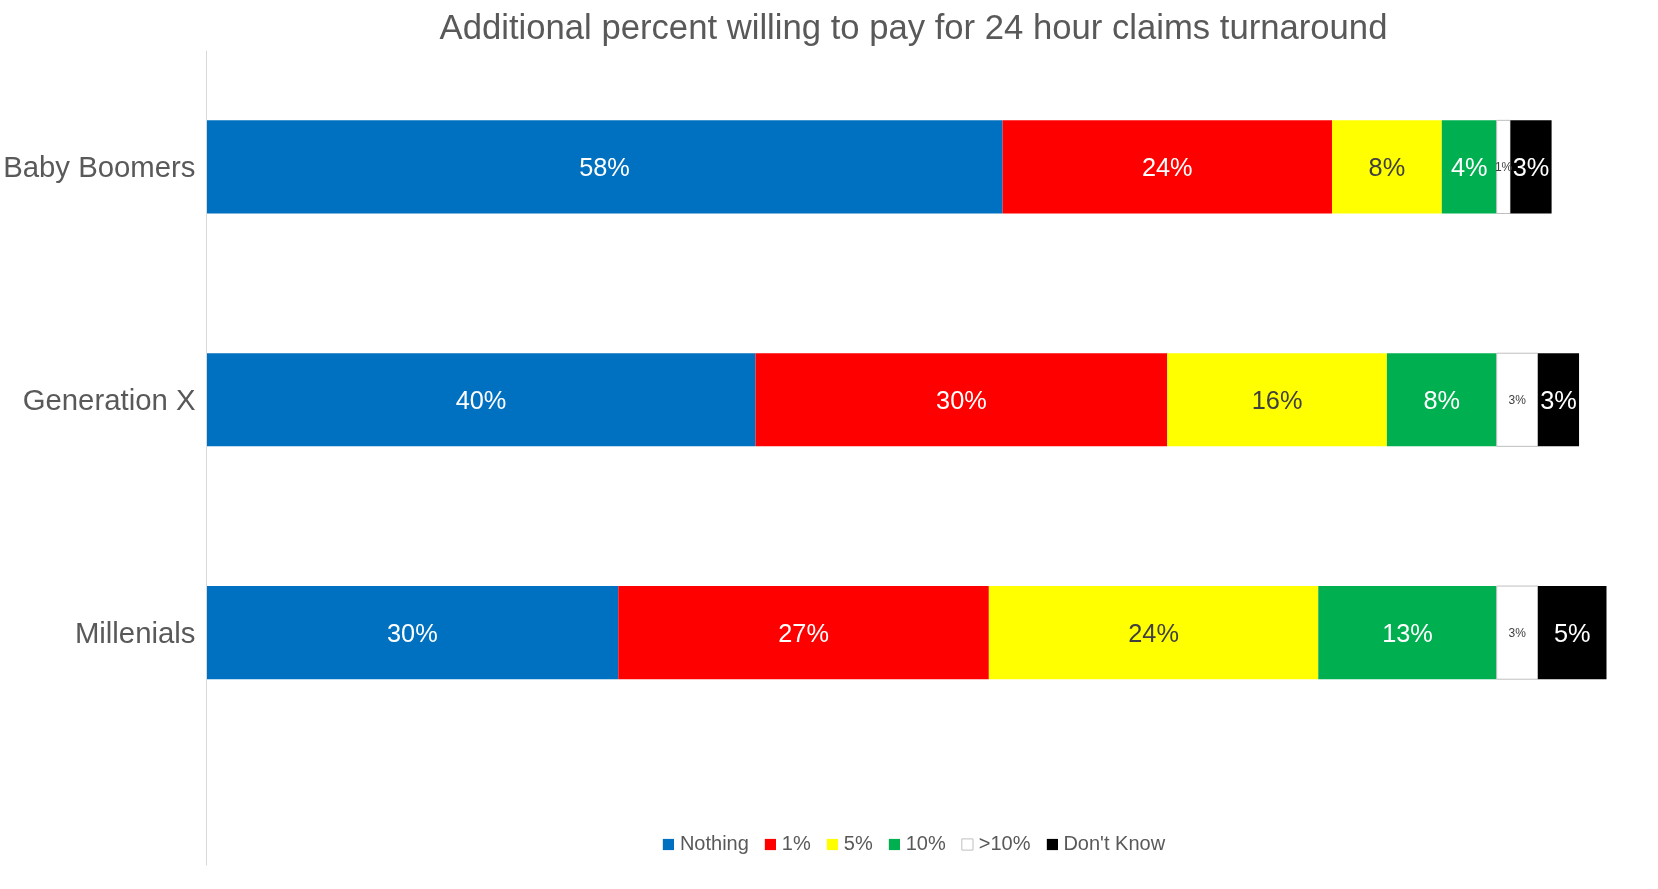 This screenshot has width=1658, height=889. I want to click on data-label: 5%, so click(1572, 632).